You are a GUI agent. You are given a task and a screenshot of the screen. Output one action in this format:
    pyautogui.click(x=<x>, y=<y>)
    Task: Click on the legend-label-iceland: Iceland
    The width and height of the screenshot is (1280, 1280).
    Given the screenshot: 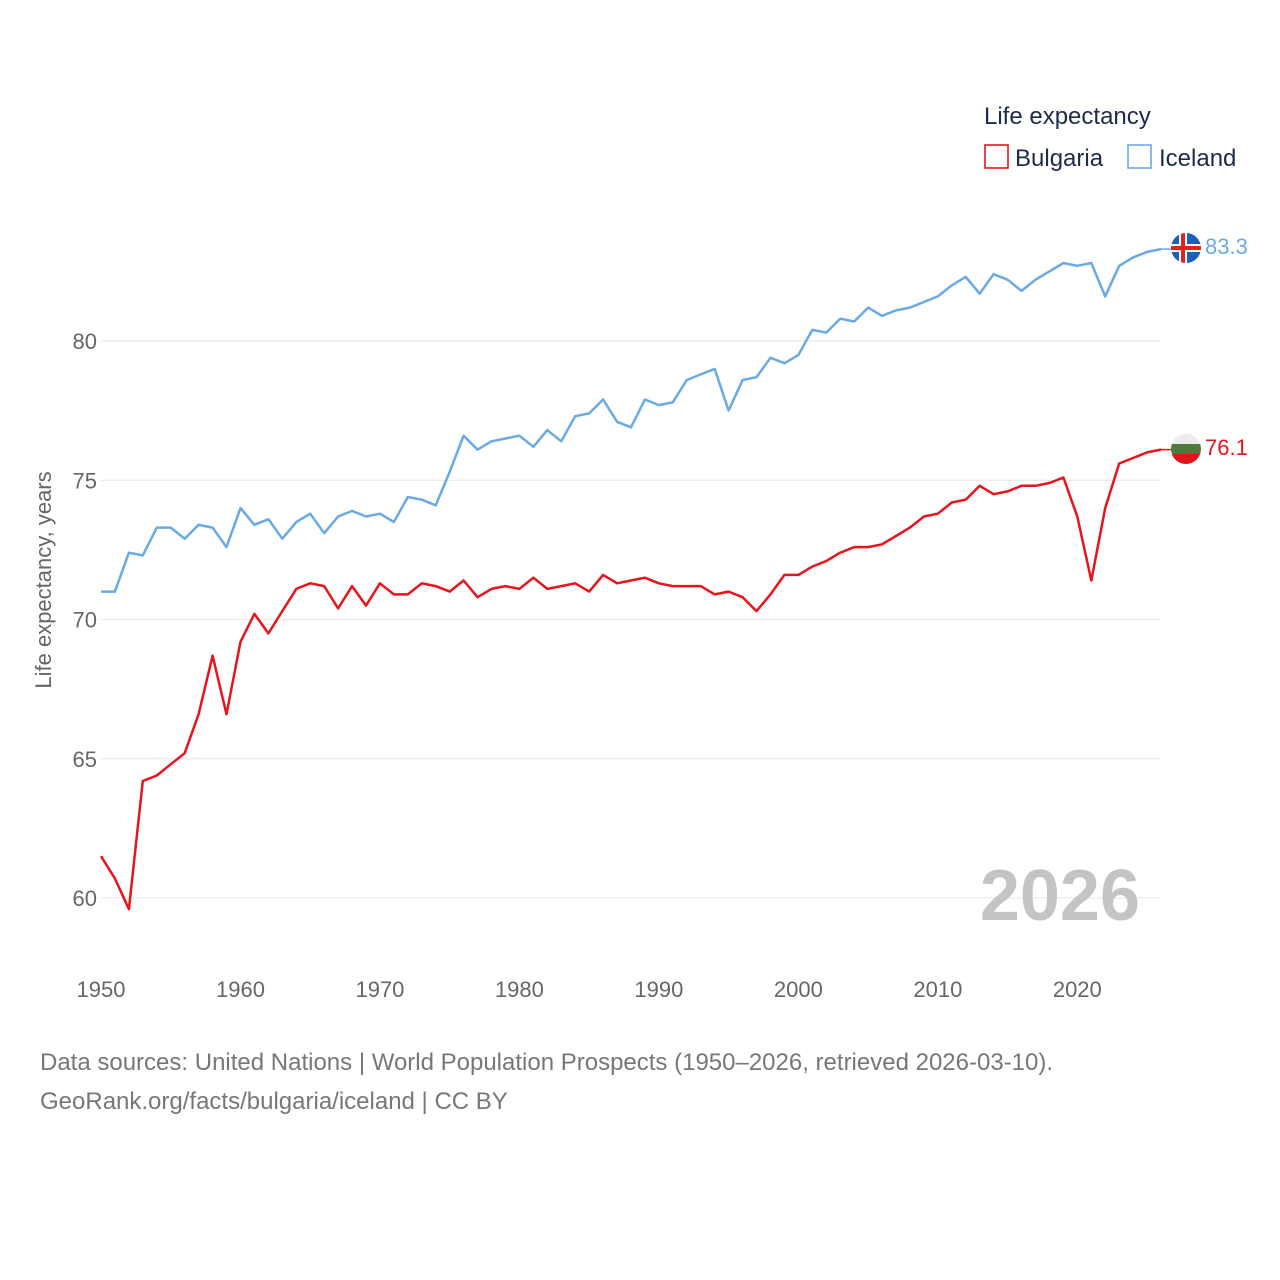 What is the action you would take?
    pyautogui.click(x=1197, y=158)
    